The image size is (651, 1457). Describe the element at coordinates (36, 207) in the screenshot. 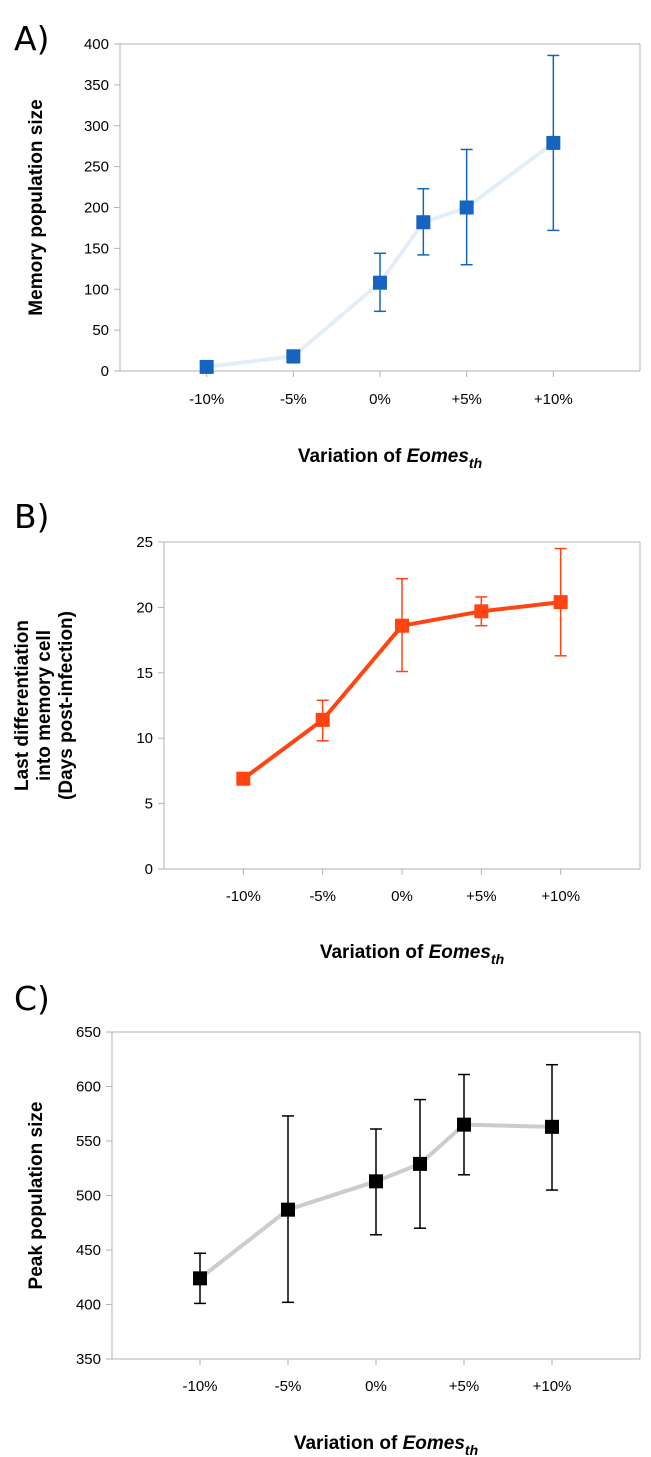

I see `y-axis-title-line: Memory population size` at that location.